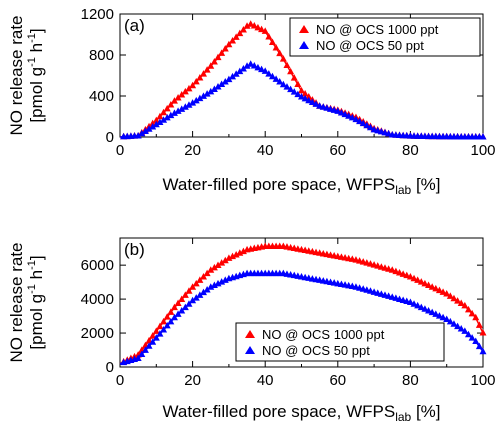  I want to click on y-tick-label: 4000, so click(97, 299).